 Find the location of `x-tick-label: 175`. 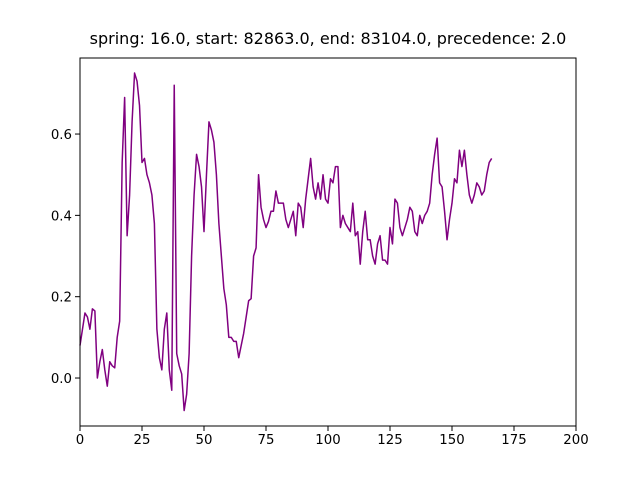

x-tick-label: 175 is located at coordinates (513, 440).